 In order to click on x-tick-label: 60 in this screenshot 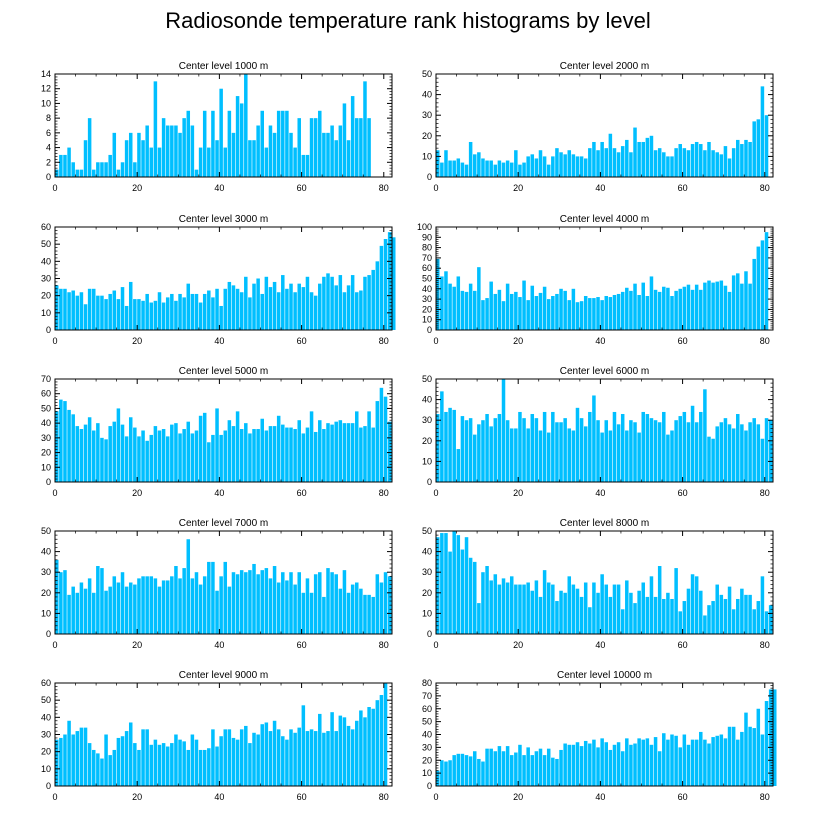, I will do `click(683, 188)`.